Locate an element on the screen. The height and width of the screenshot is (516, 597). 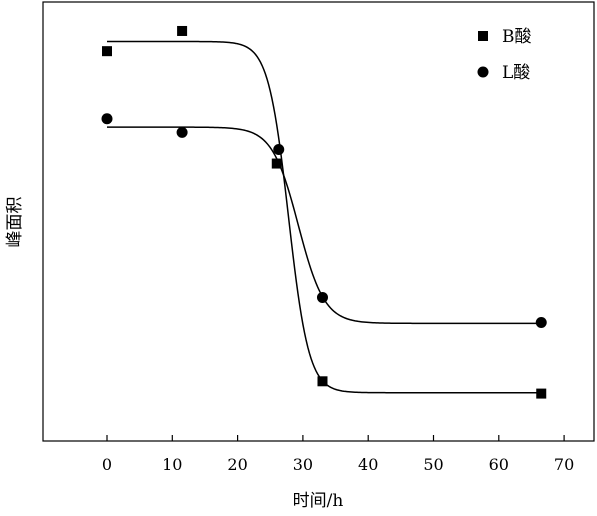
legend-label: L酸 is located at coordinates (516, 73).